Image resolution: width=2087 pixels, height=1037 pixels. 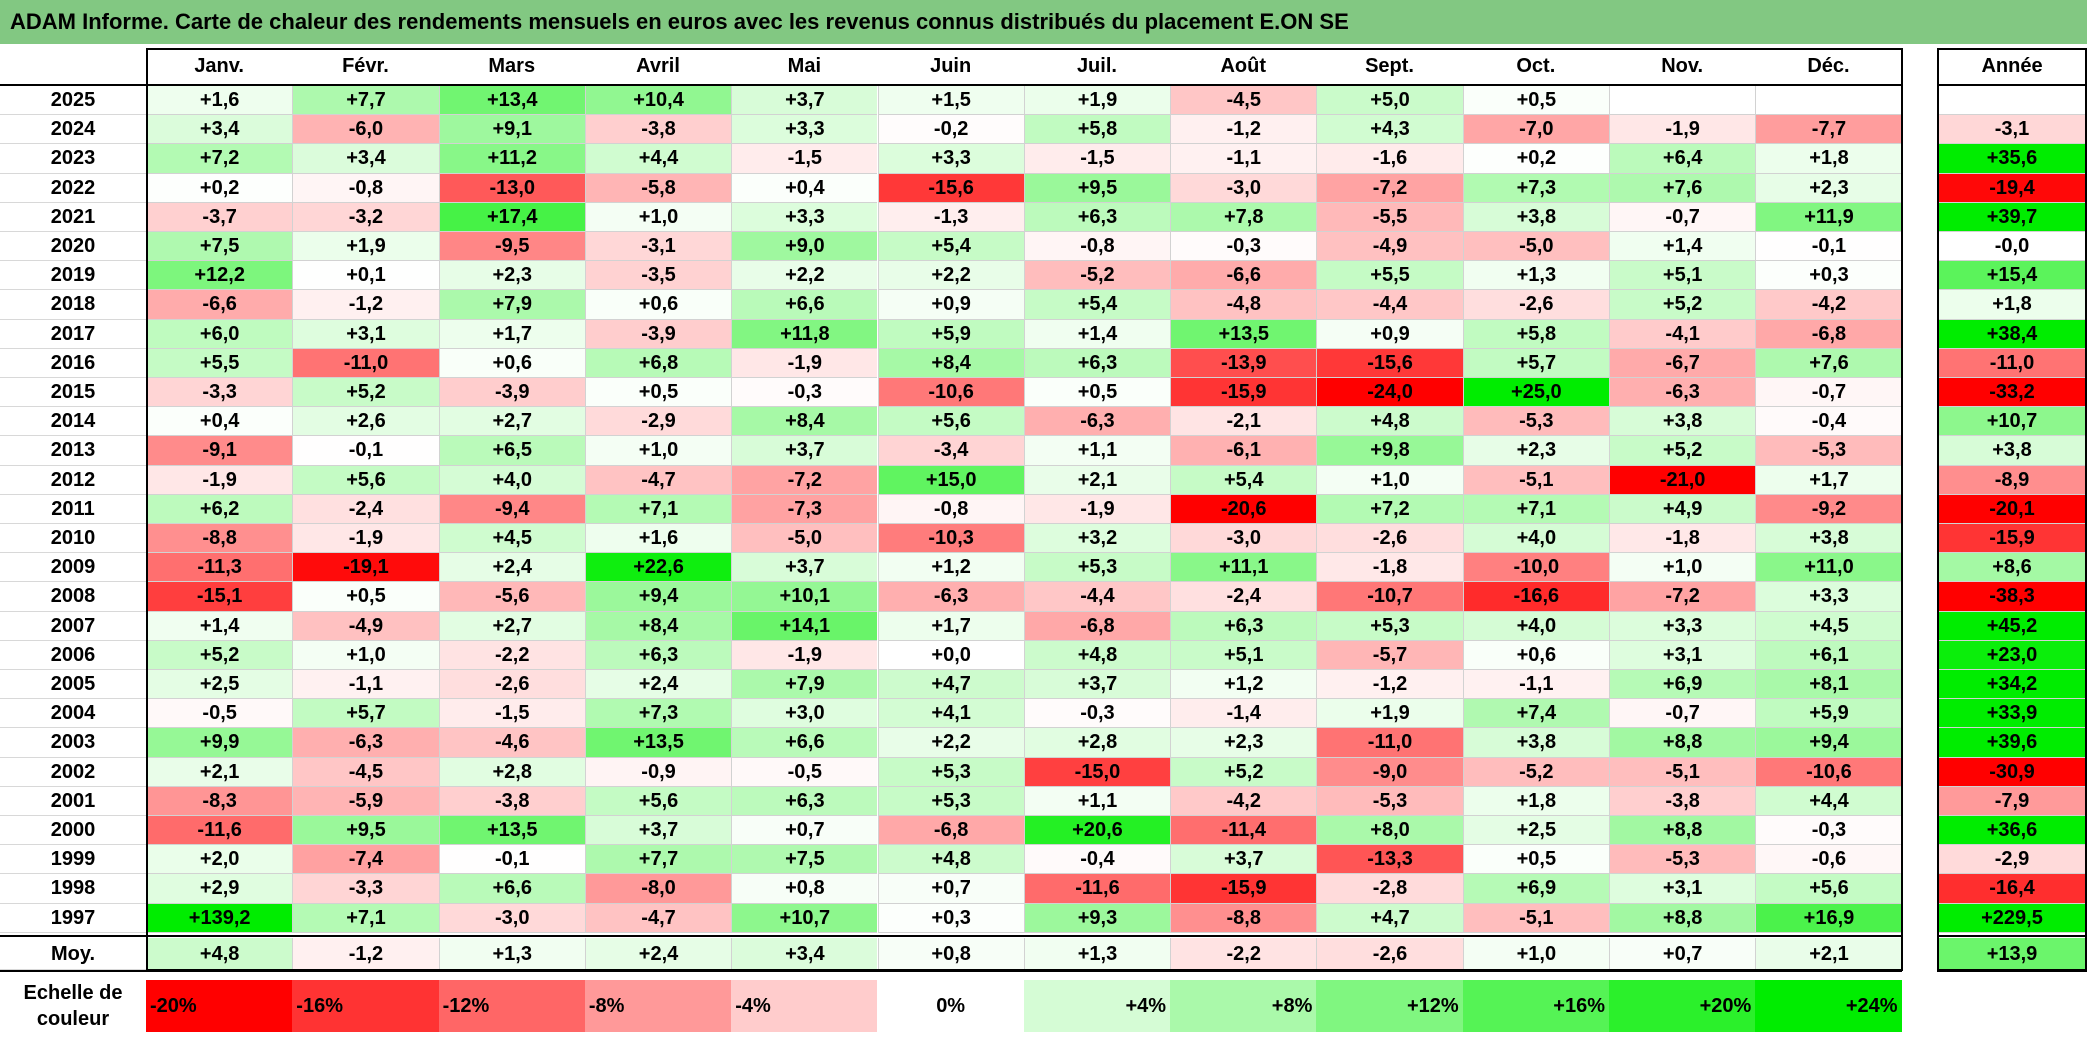 I want to click on year-label: 2012, so click(x=73, y=480).